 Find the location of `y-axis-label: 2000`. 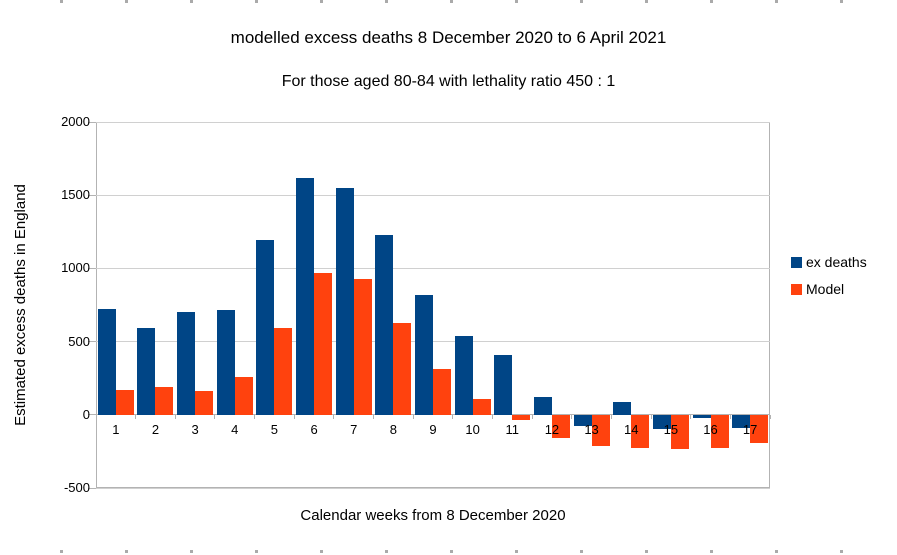

y-axis-label: 2000 is located at coordinates (75, 121).